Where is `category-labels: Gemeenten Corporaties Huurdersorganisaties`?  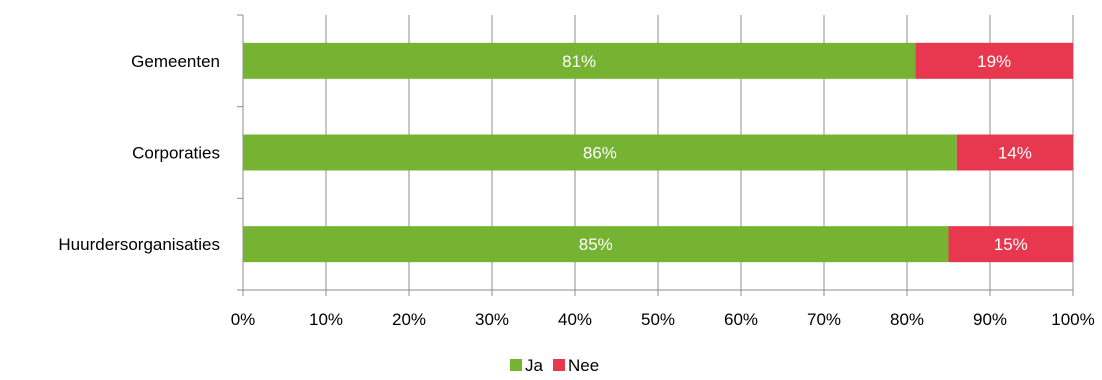 category-labels: Gemeenten Corporaties Huurdersorganisaties is located at coordinates (139, 153).